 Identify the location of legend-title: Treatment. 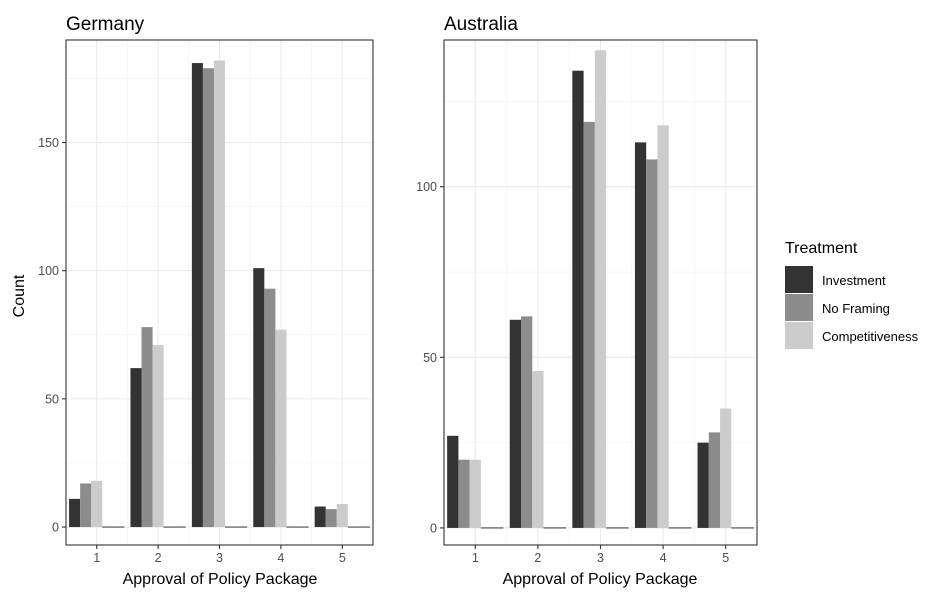
(821, 248).